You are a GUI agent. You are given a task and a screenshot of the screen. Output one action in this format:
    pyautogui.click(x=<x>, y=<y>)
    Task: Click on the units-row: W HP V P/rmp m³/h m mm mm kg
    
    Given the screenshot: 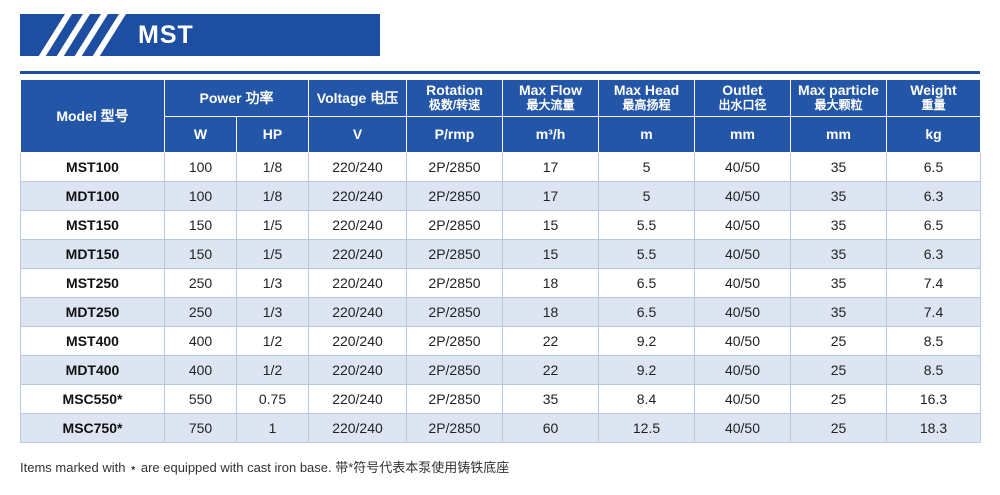 What is the action you would take?
    pyautogui.click(x=501, y=134)
    